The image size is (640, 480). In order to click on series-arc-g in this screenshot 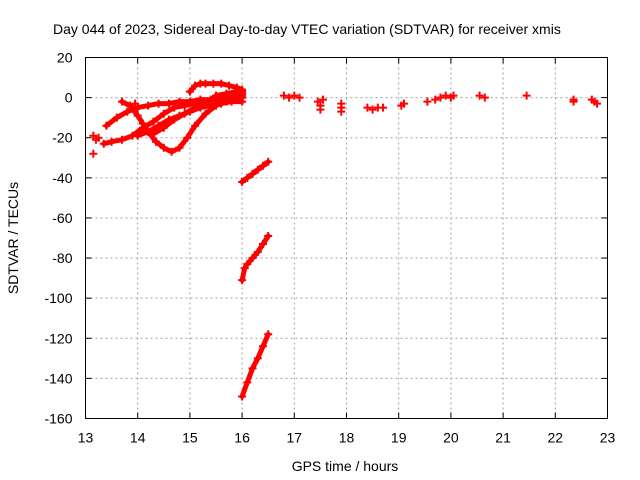, I will do `click(229, 93)`.